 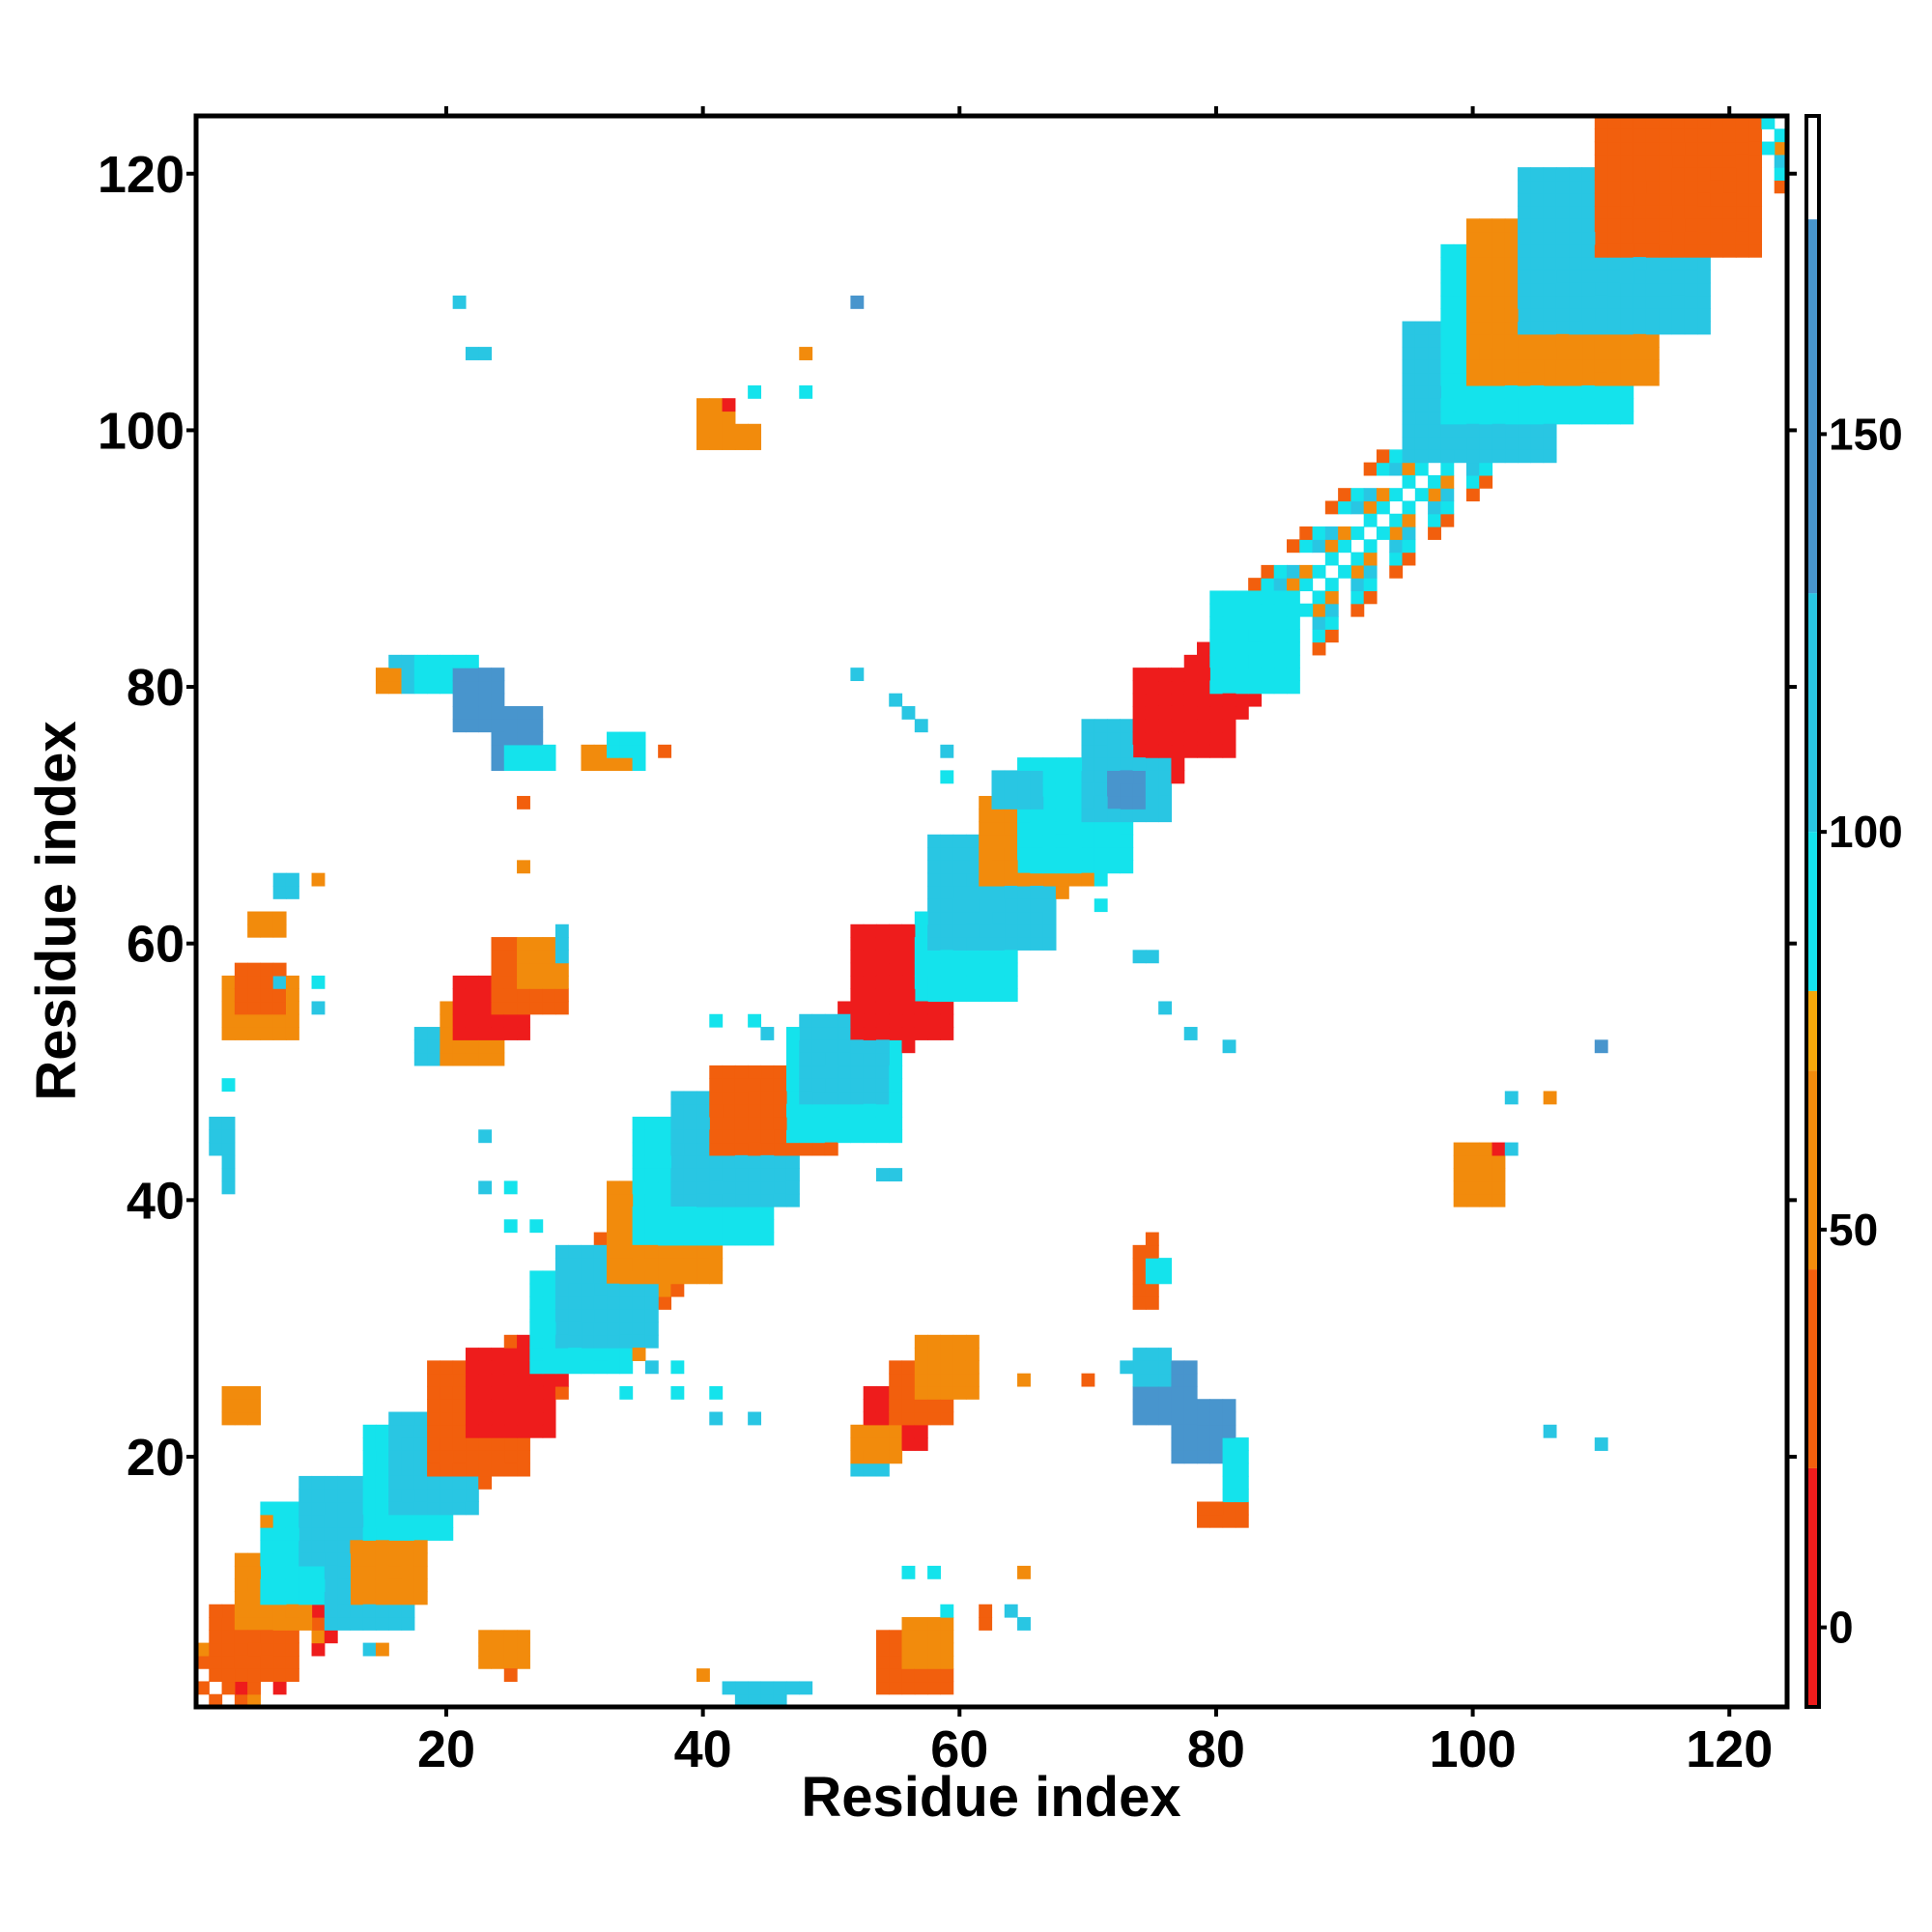 What do you see at coordinates (156, 1201) in the screenshot?
I see `y-tick-label: 40` at bounding box center [156, 1201].